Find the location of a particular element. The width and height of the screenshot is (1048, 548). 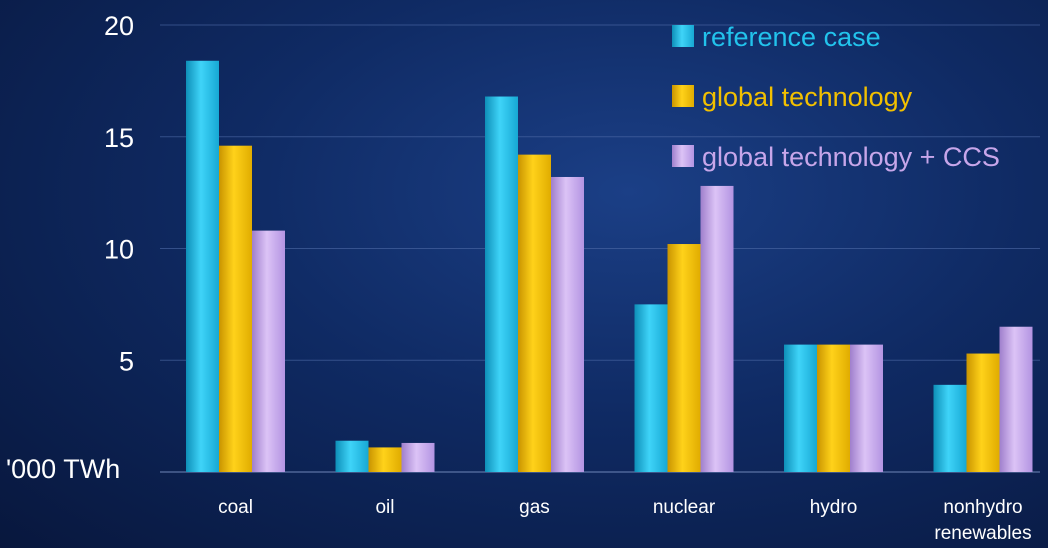

x-tick-label: coal is located at coordinates (235, 507).